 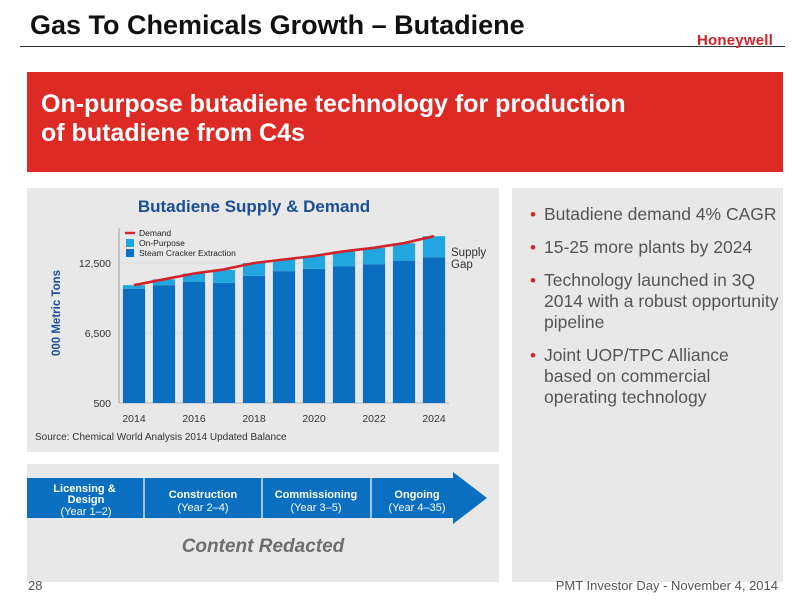 I want to click on title-rule, so click(x=402, y=46).